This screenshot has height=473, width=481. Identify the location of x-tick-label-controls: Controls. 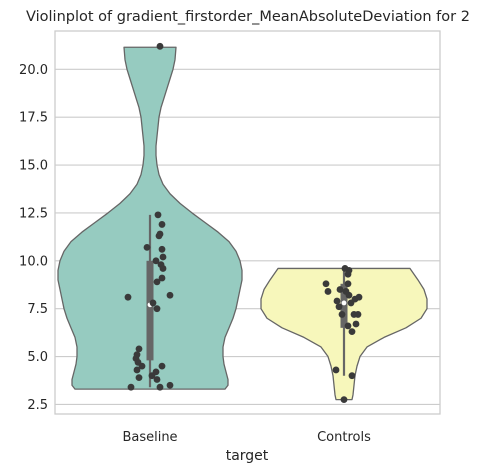
(344, 437).